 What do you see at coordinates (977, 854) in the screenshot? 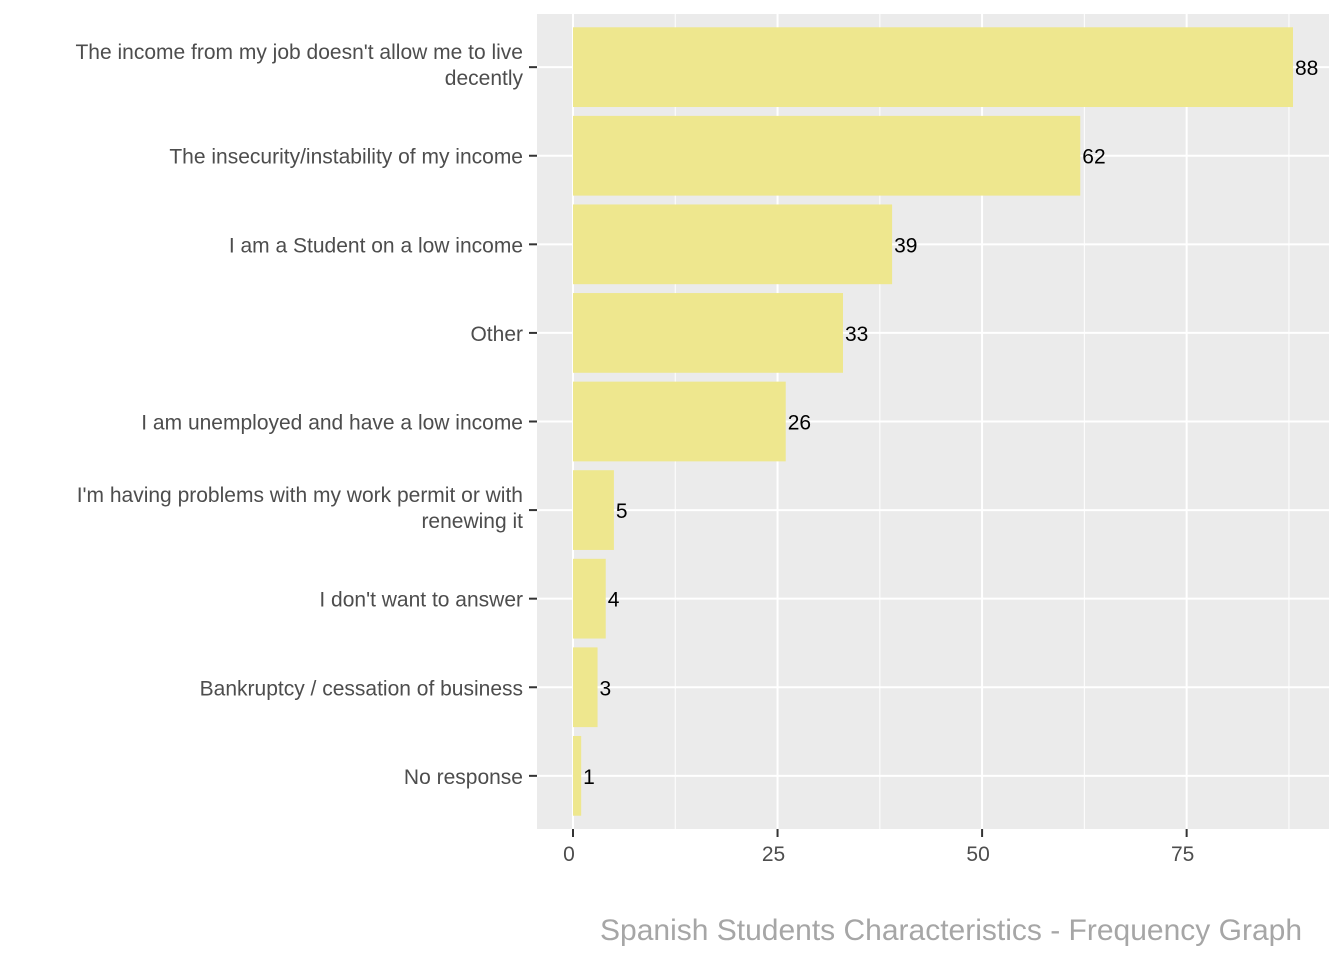
I see `x-tick-label: 50` at bounding box center [977, 854].